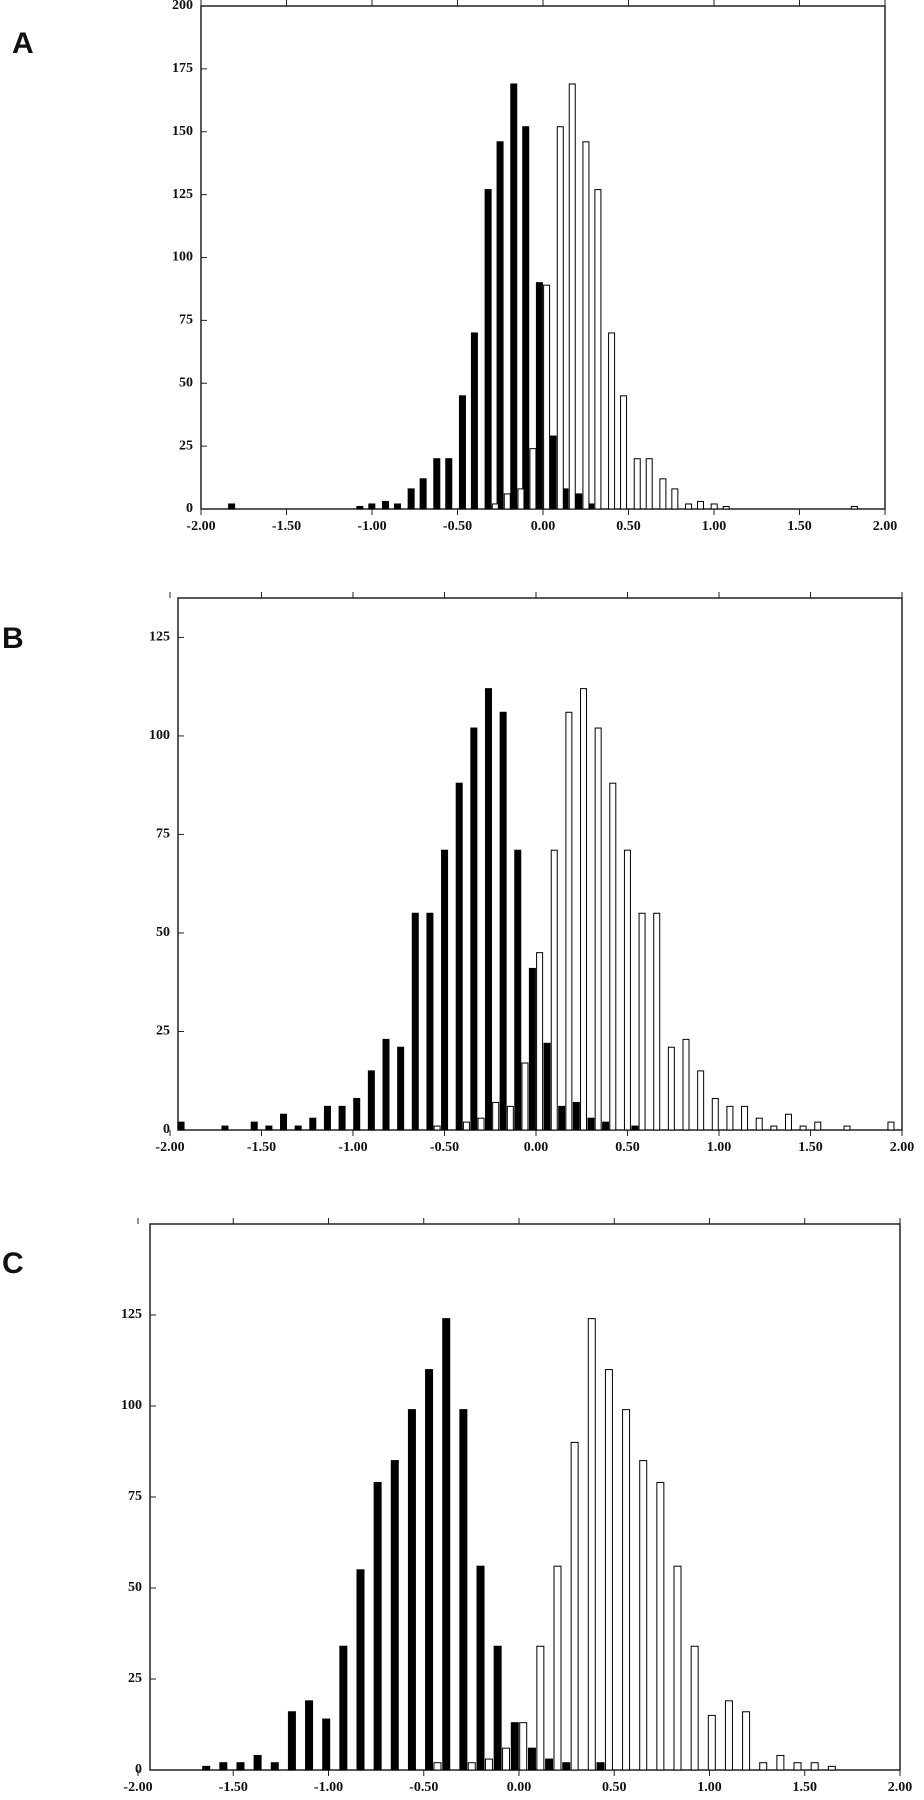 The width and height of the screenshot is (924, 1800). Describe the element at coordinates (182, 6) in the screenshot. I see `y-tick-label: 200` at that location.